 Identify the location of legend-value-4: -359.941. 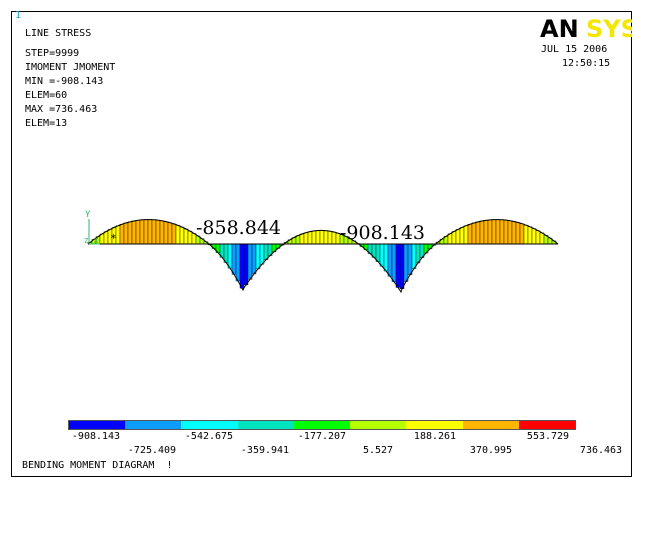
(265, 450).